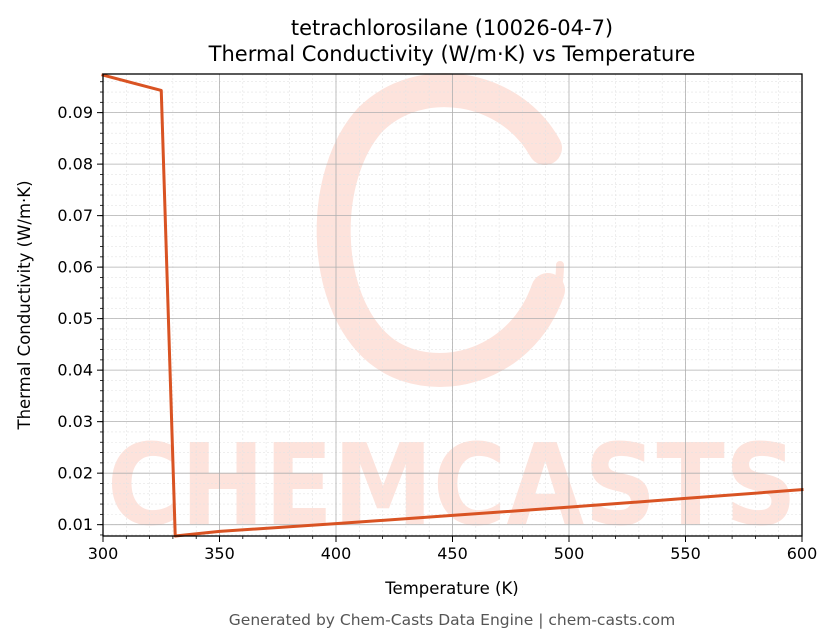  I want to click on y-tick-label: 0.01, so click(75, 524).